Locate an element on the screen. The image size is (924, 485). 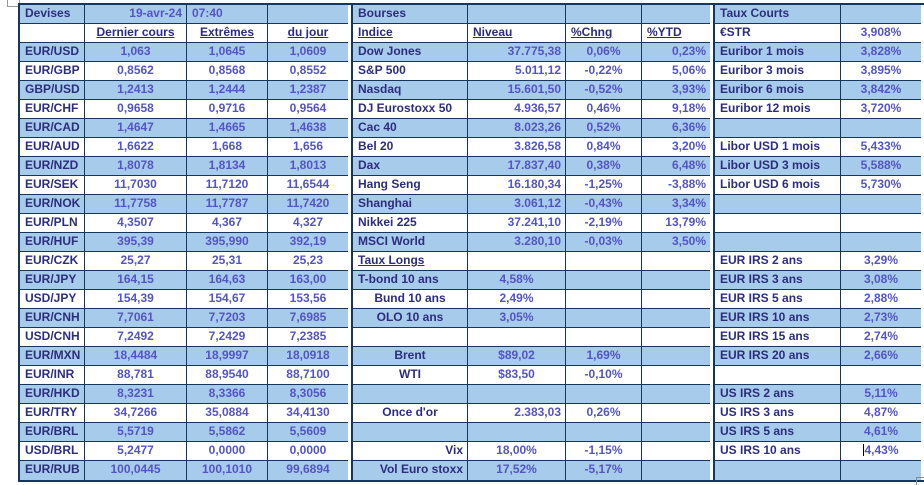
currency-pair-cell: EUR/USD is located at coordinates (52, 52).